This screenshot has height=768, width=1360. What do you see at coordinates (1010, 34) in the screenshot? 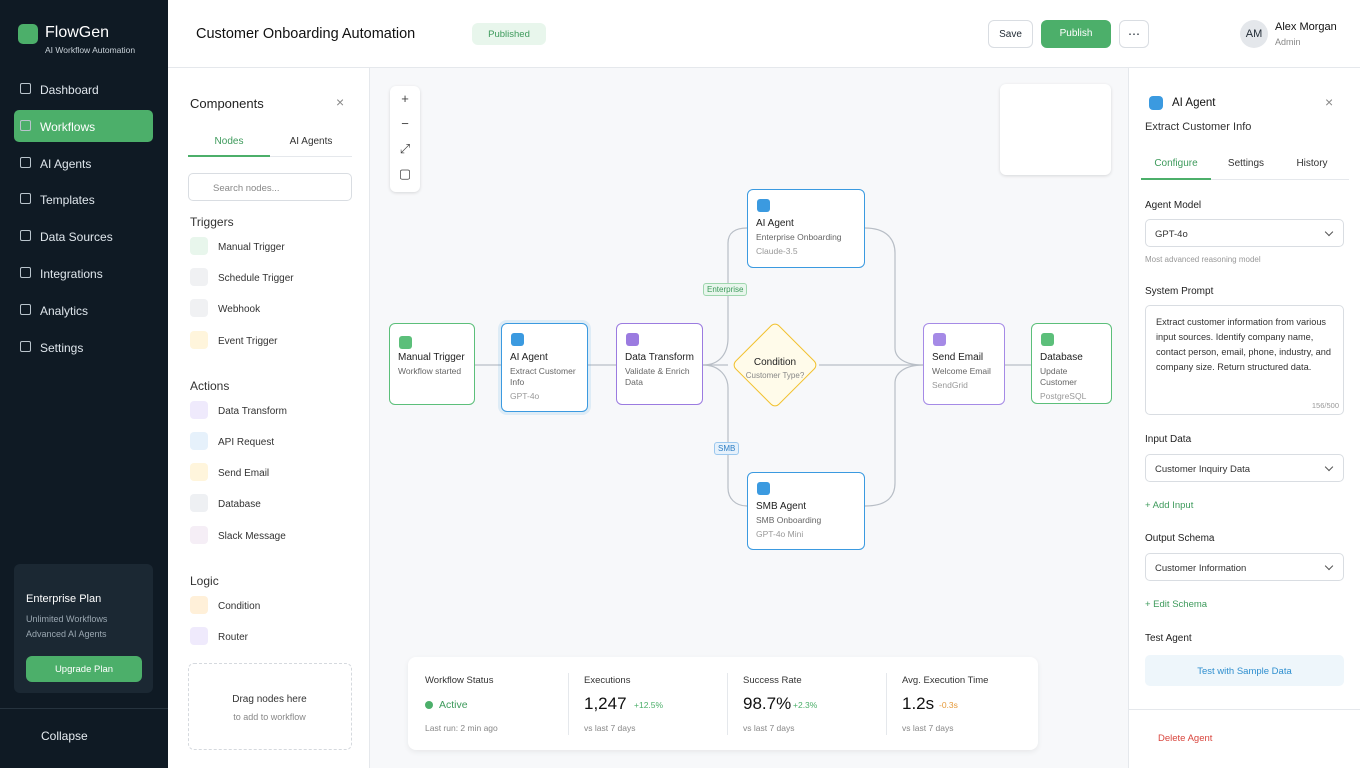
I see `save-button: Save` at bounding box center [1010, 34].